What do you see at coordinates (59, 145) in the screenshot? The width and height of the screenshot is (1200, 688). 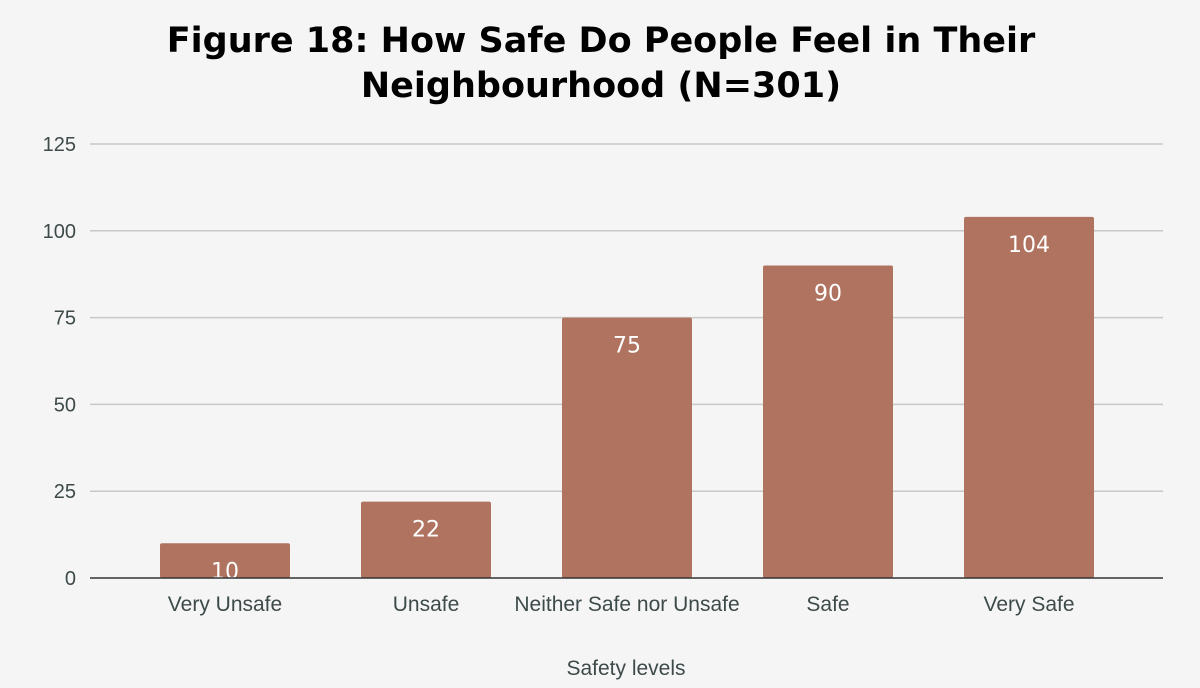 I see `y-tick-label: 125` at bounding box center [59, 145].